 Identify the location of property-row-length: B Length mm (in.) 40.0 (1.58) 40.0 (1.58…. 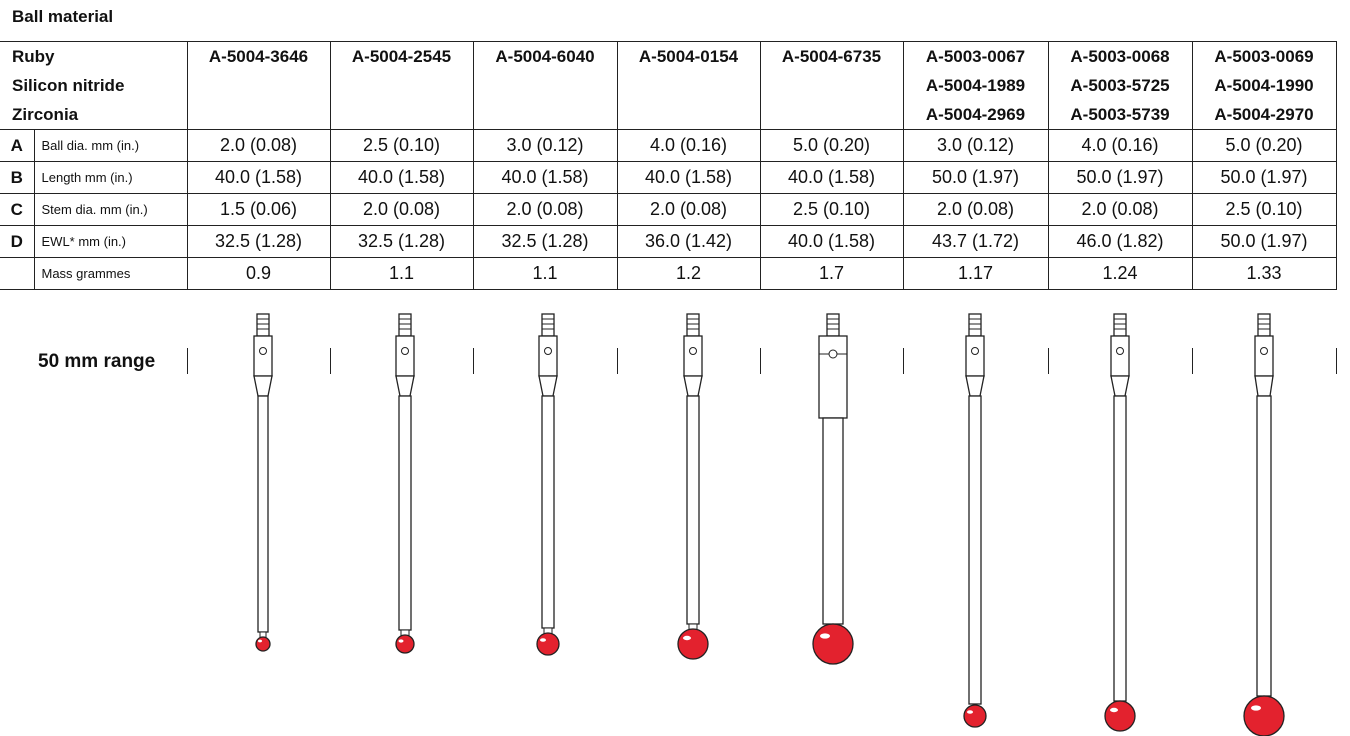
(668, 177).